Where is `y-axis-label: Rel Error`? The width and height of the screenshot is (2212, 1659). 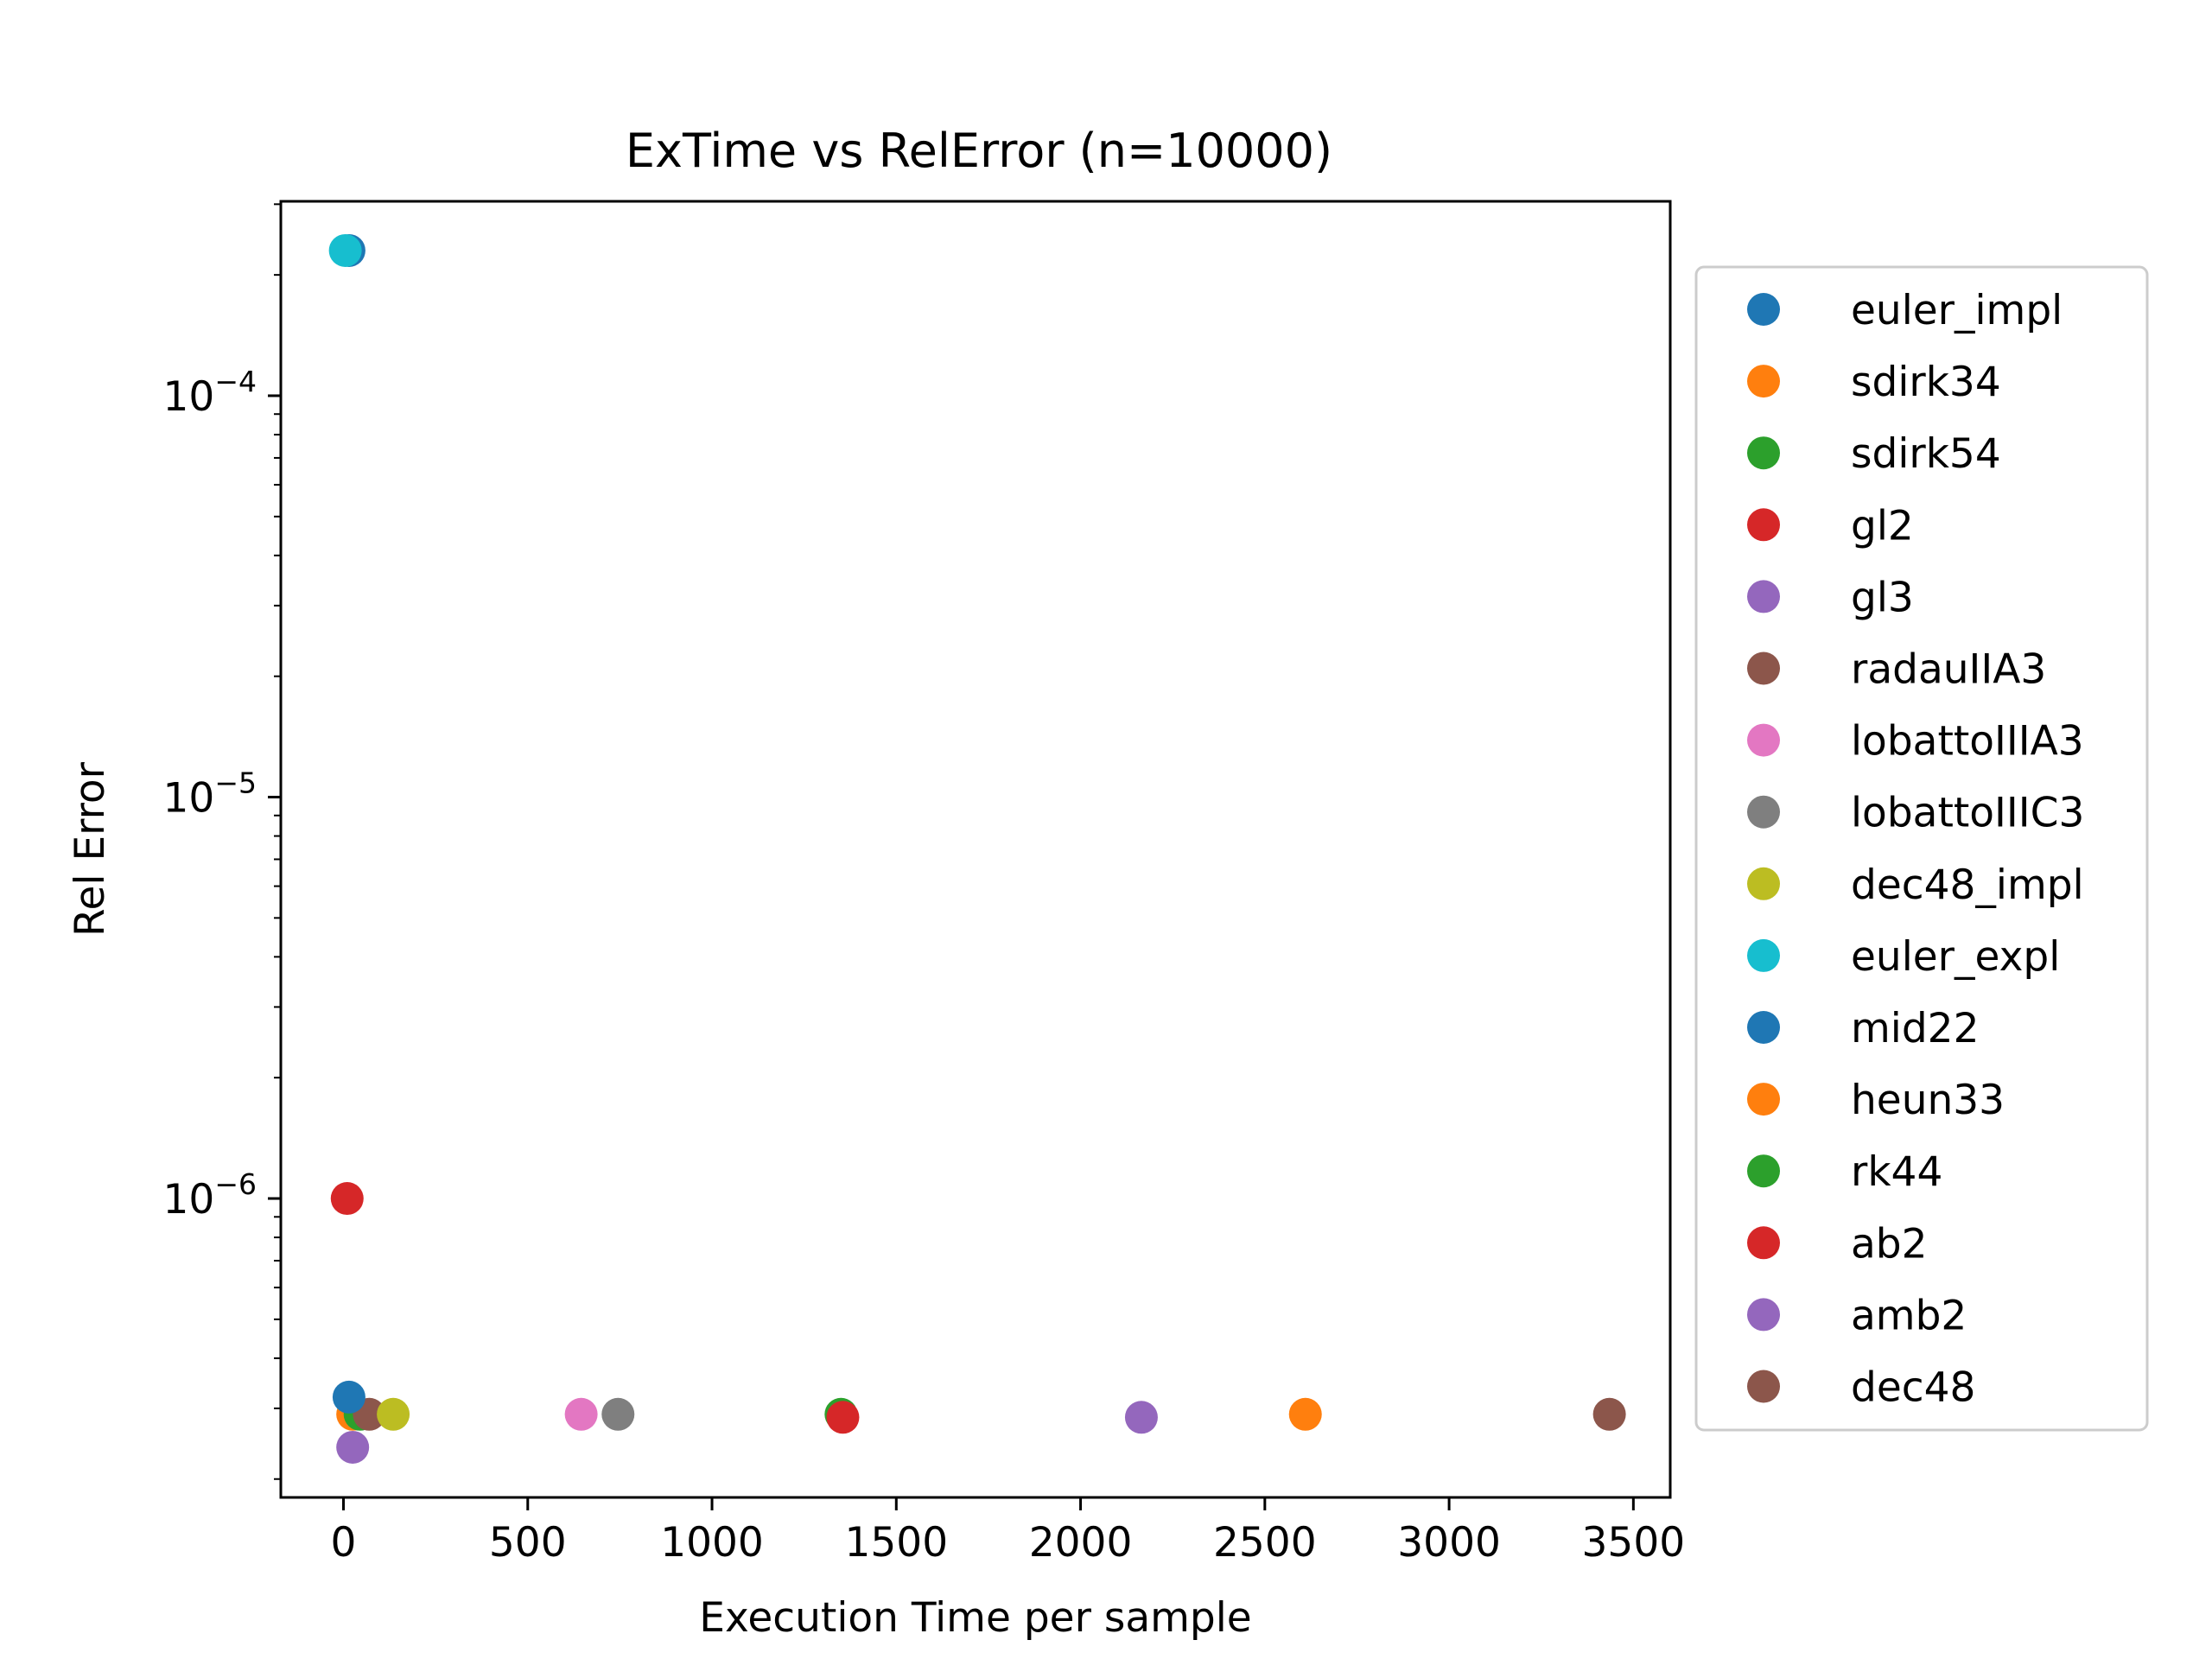 y-axis-label: Rel Error is located at coordinates (90, 849).